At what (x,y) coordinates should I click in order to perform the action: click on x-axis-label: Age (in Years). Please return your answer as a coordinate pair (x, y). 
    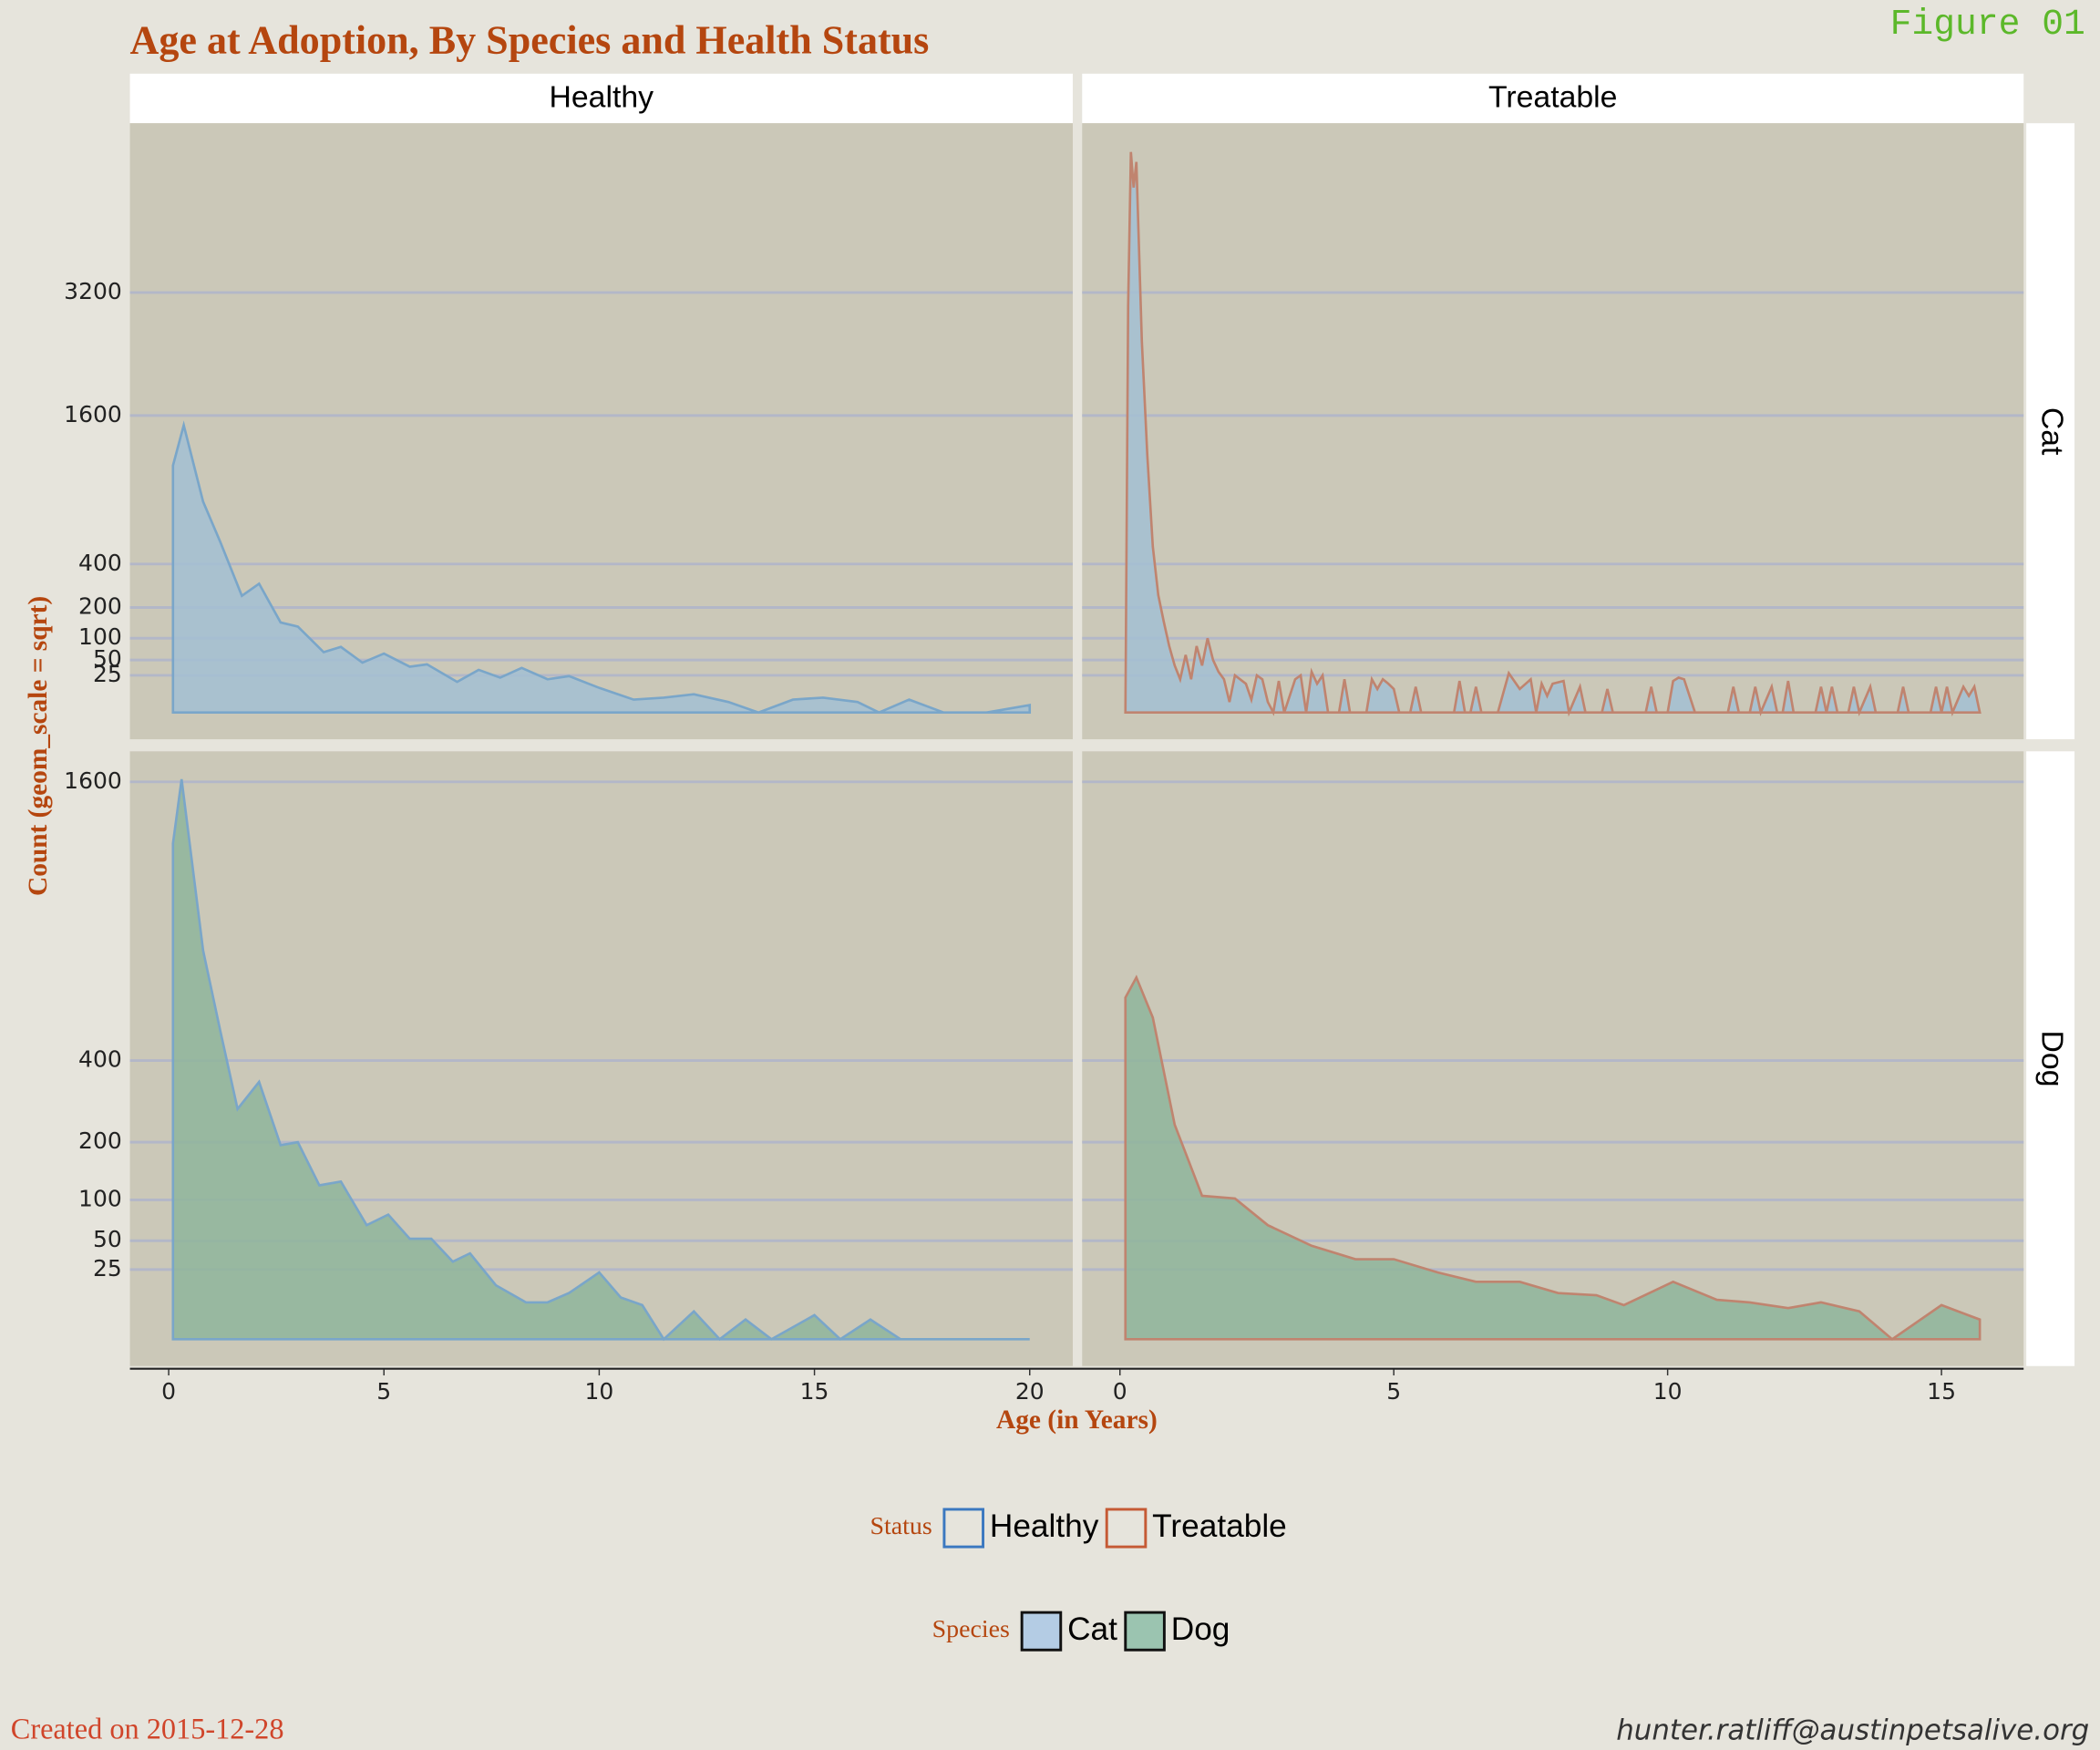
    Looking at the image, I should click on (1077, 1420).